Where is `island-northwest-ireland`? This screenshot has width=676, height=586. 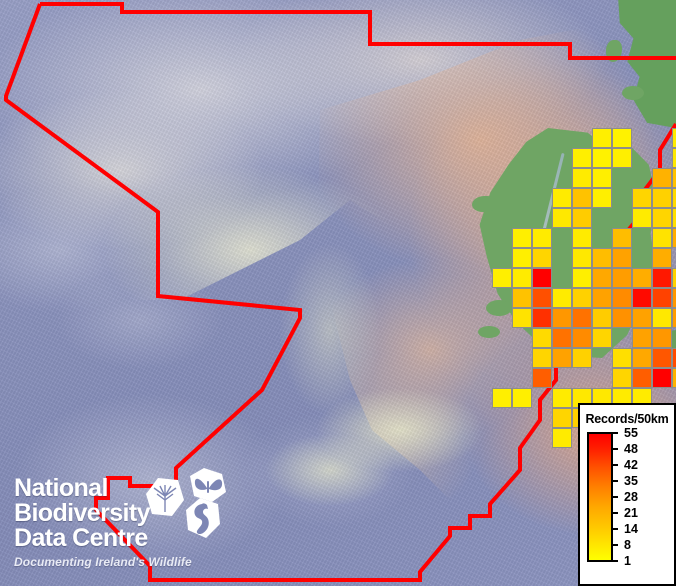
island-northwest-ireland is located at coordinates (484, 204).